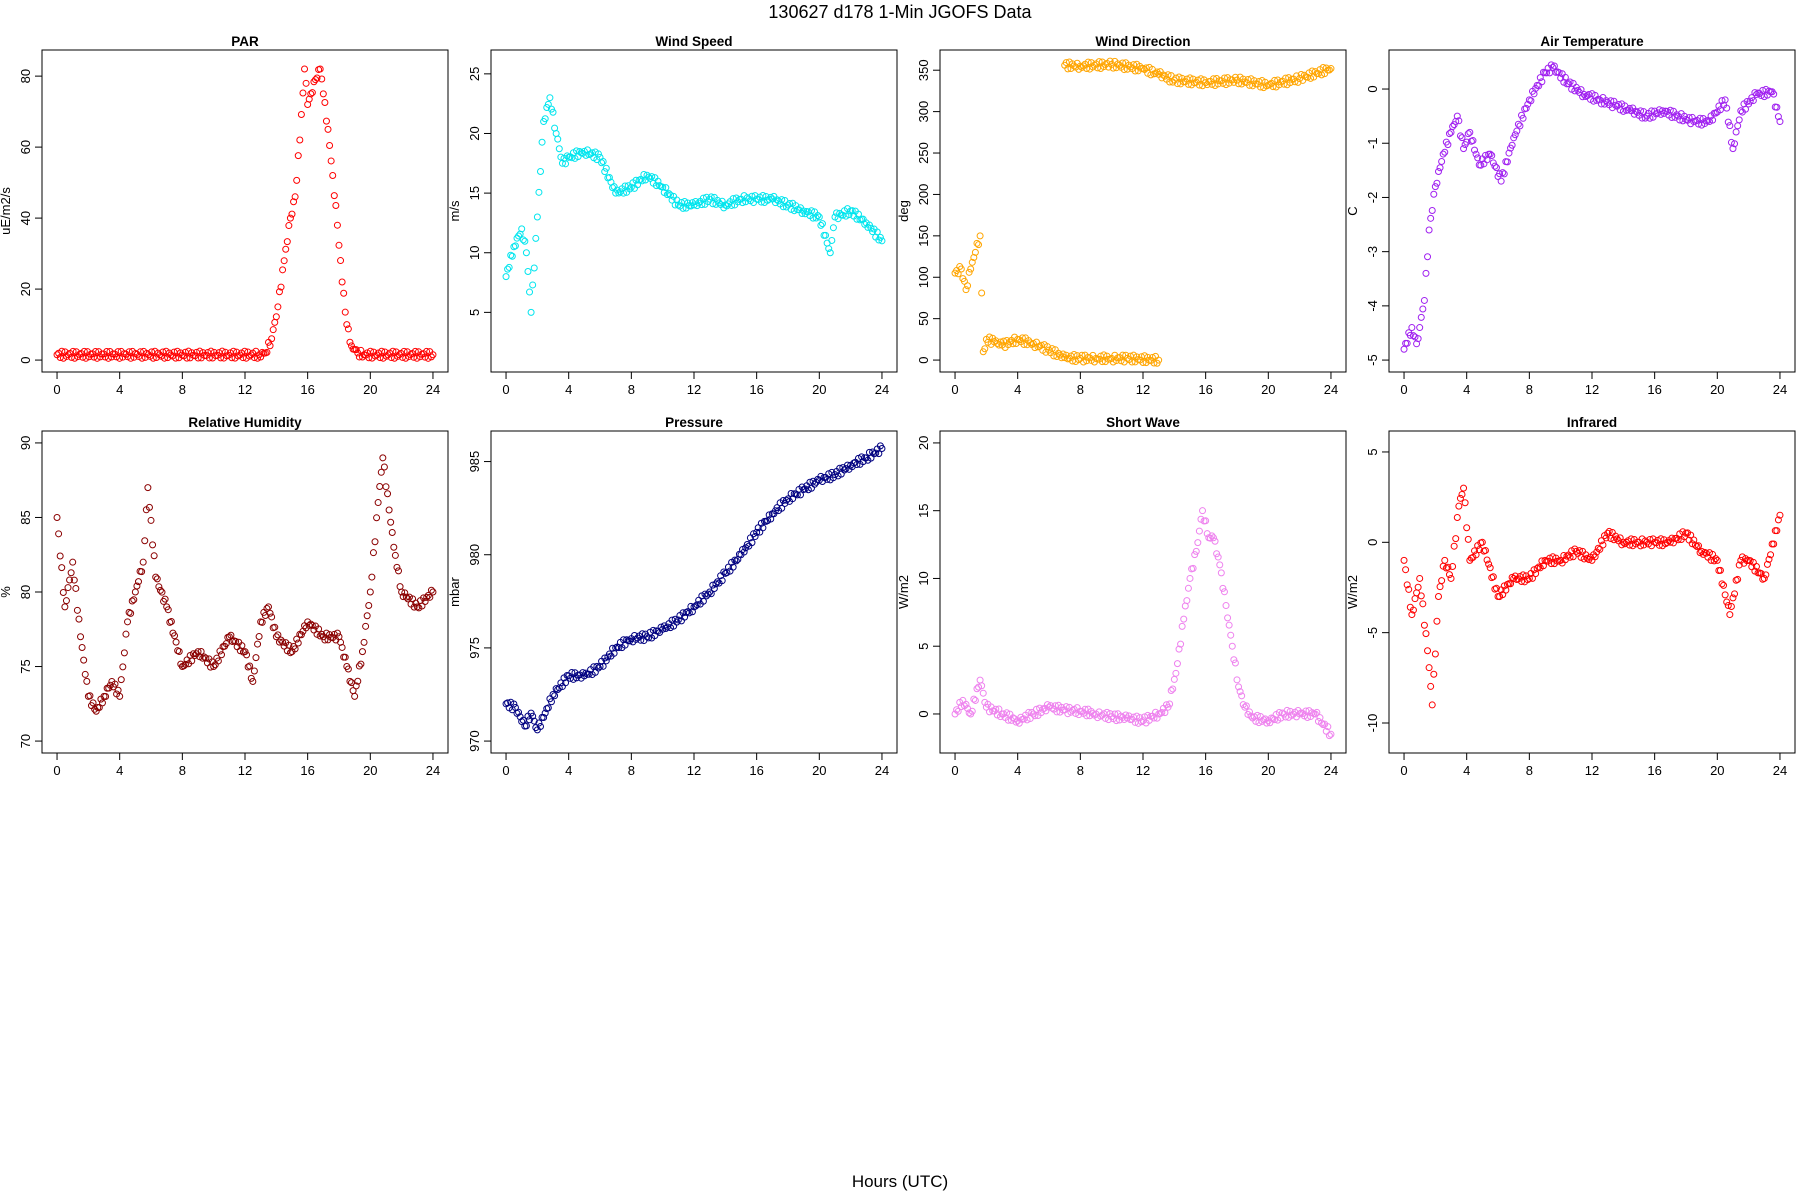 The width and height of the screenshot is (1800, 1200). Describe the element at coordinates (1268, 770) in the screenshot. I see `x-tick-label: 20` at that location.